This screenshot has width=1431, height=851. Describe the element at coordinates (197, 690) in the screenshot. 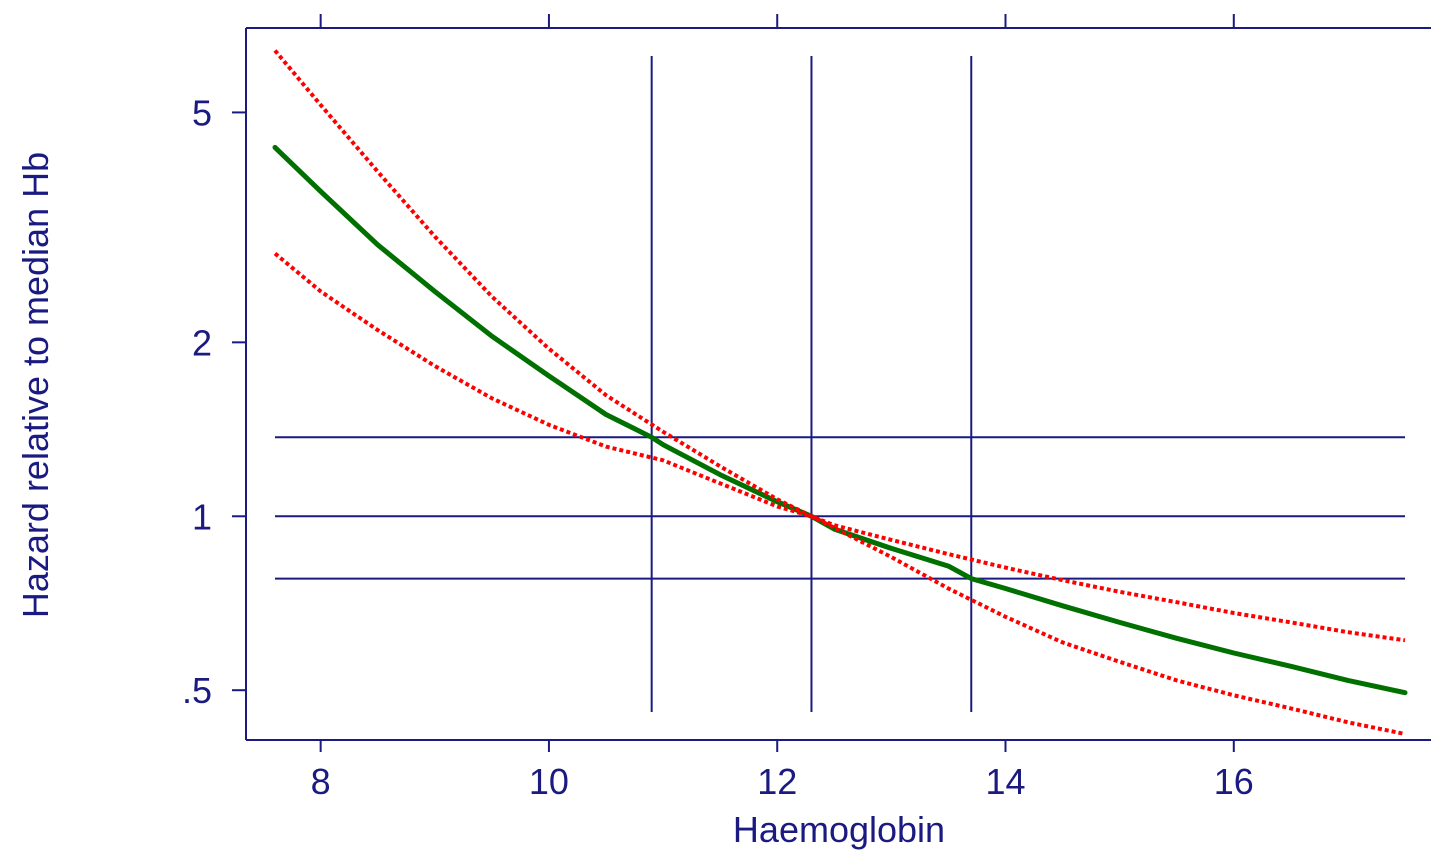

I see `y-tick-label: .5` at that location.